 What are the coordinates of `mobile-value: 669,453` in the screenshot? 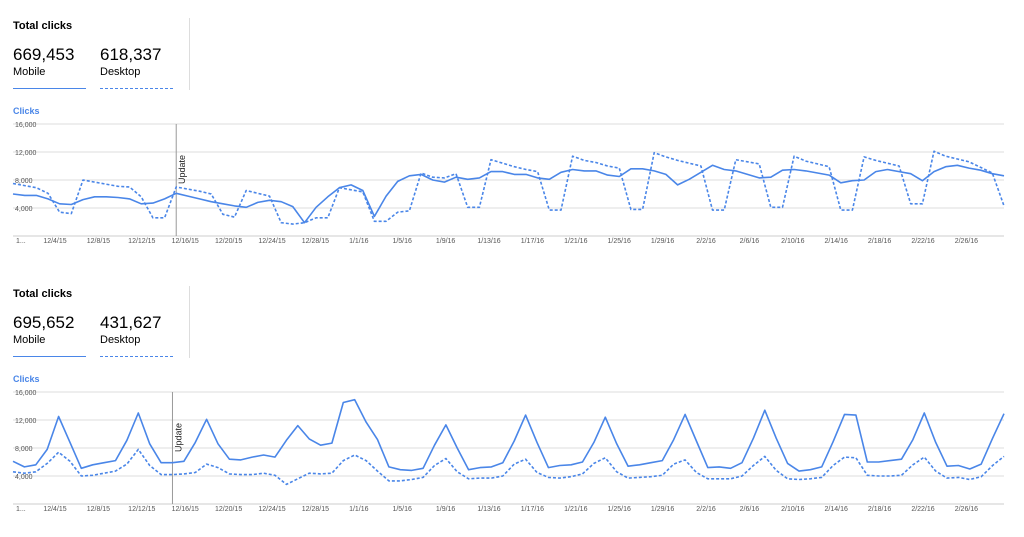 It's located at (44, 54).